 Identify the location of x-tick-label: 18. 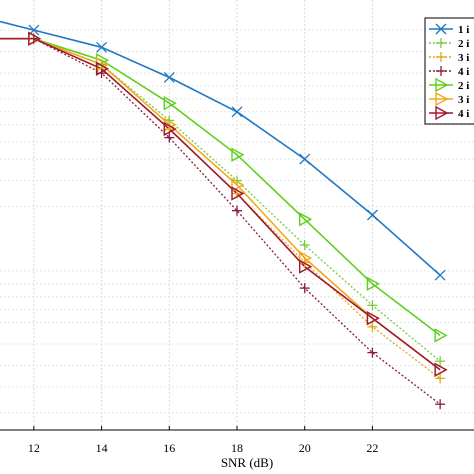
(237, 448).